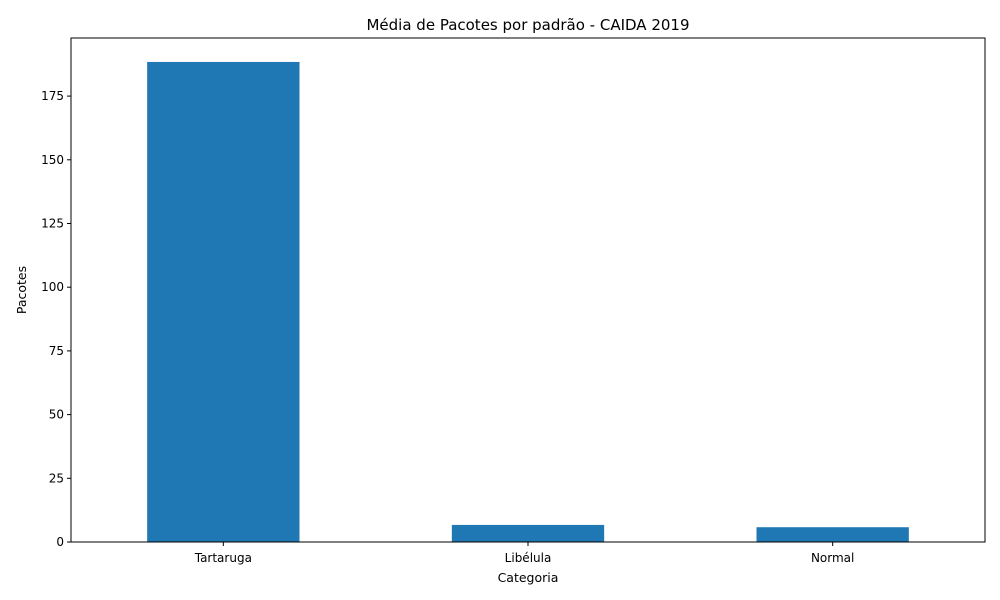 This screenshot has width=1000, height=600. Describe the element at coordinates (52, 160) in the screenshot. I see `y-tick-label: 150` at that location.